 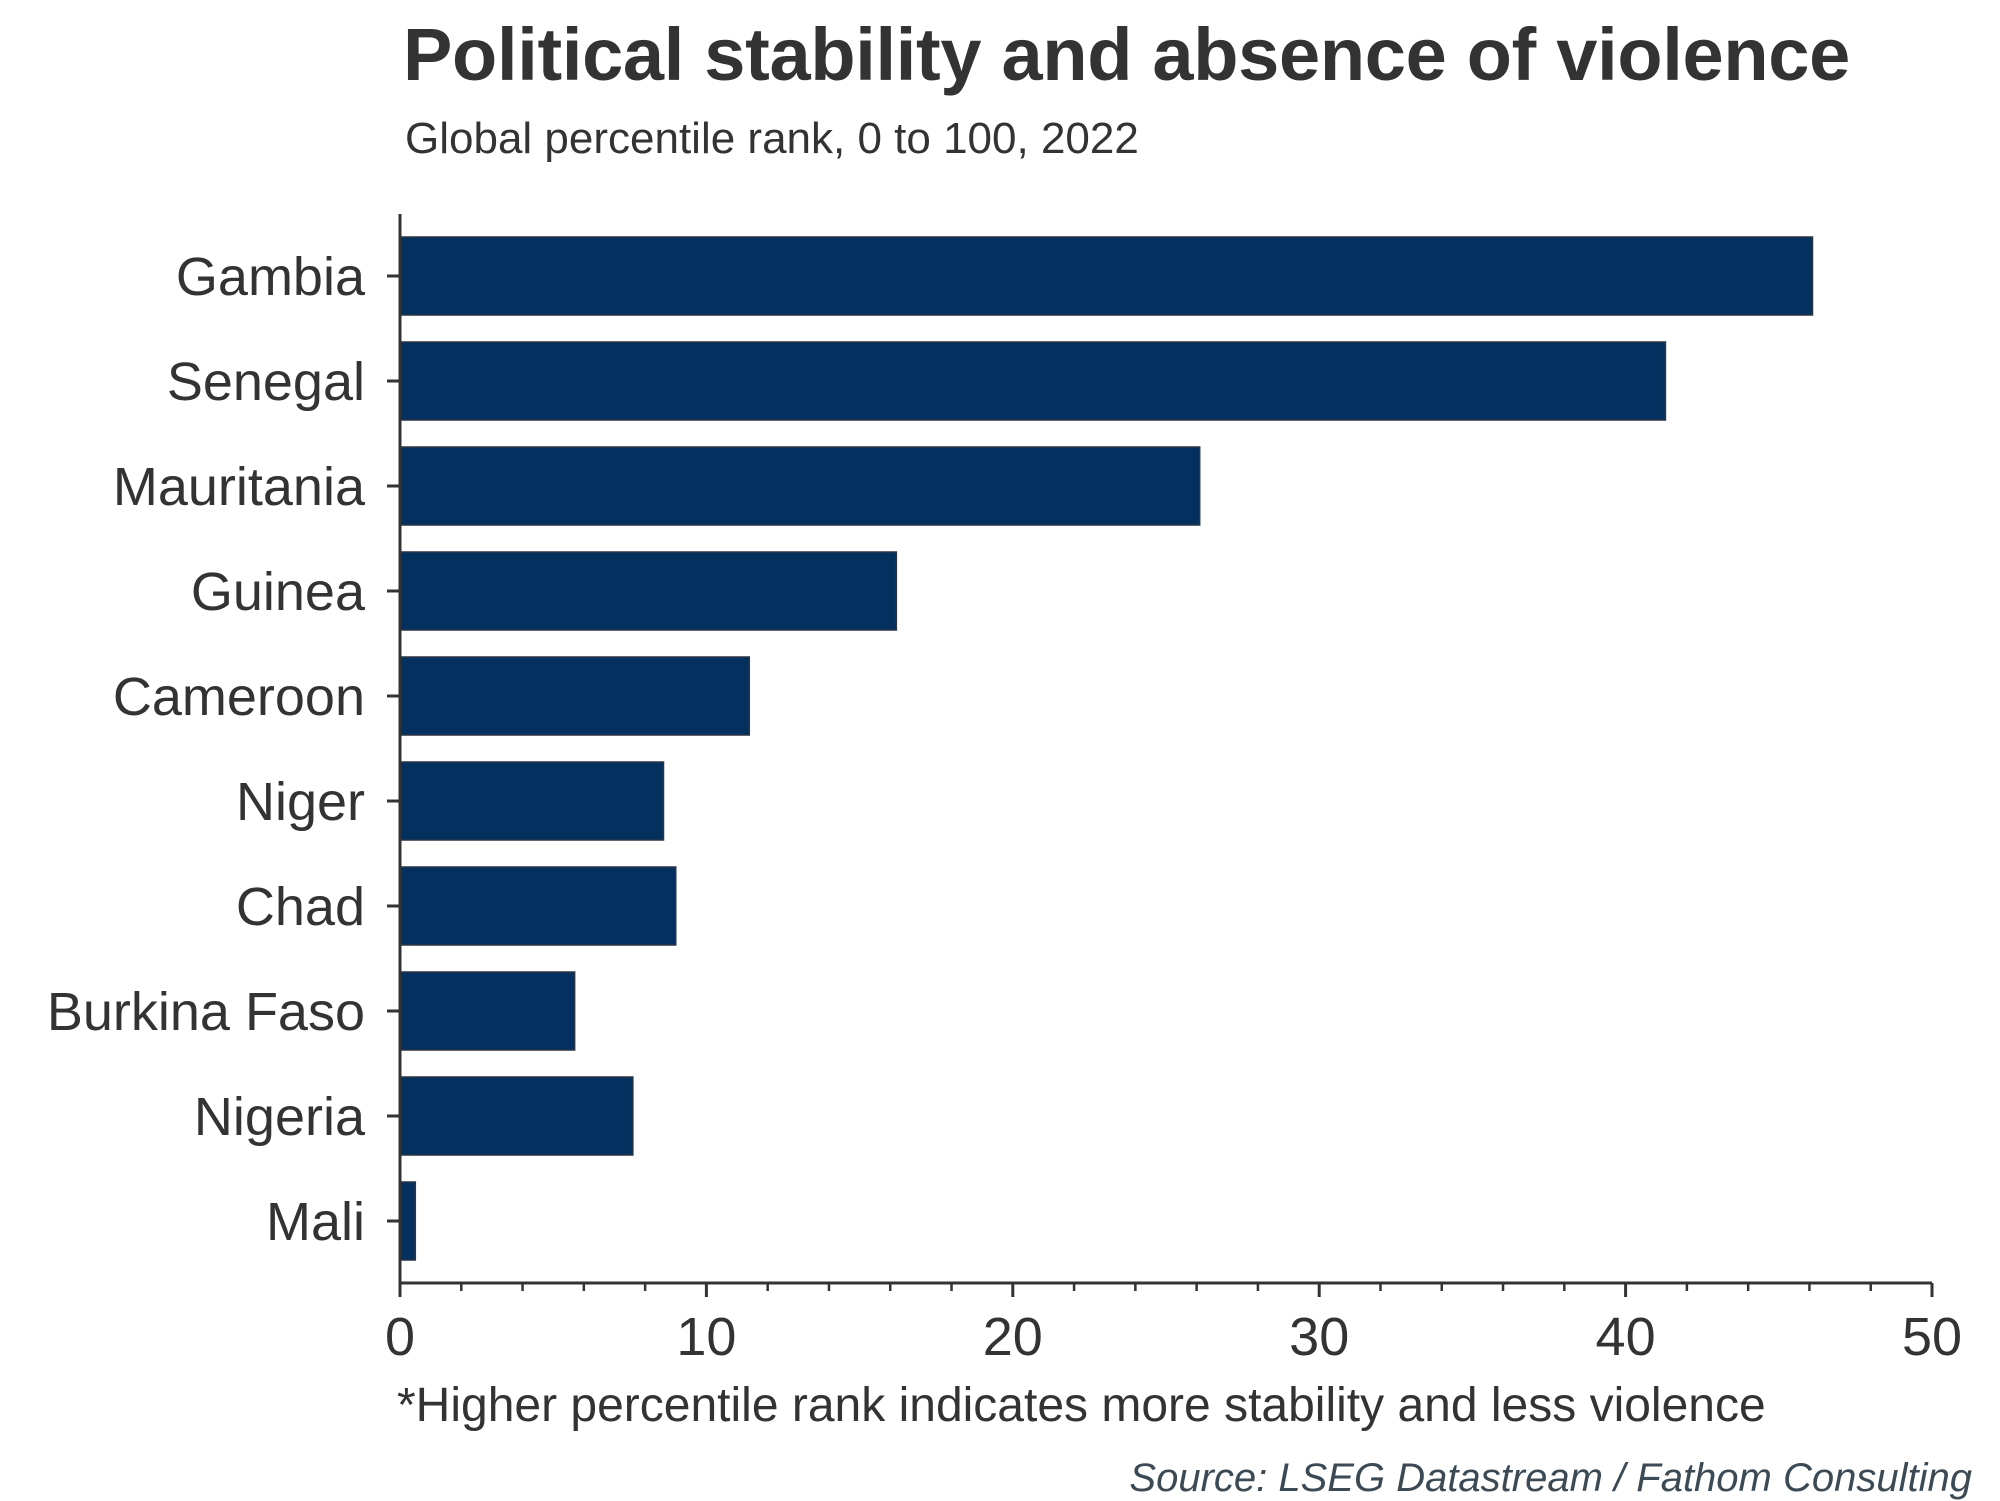 What do you see at coordinates (239, 697) in the screenshot?
I see `category-label: Cameroon` at bounding box center [239, 697].